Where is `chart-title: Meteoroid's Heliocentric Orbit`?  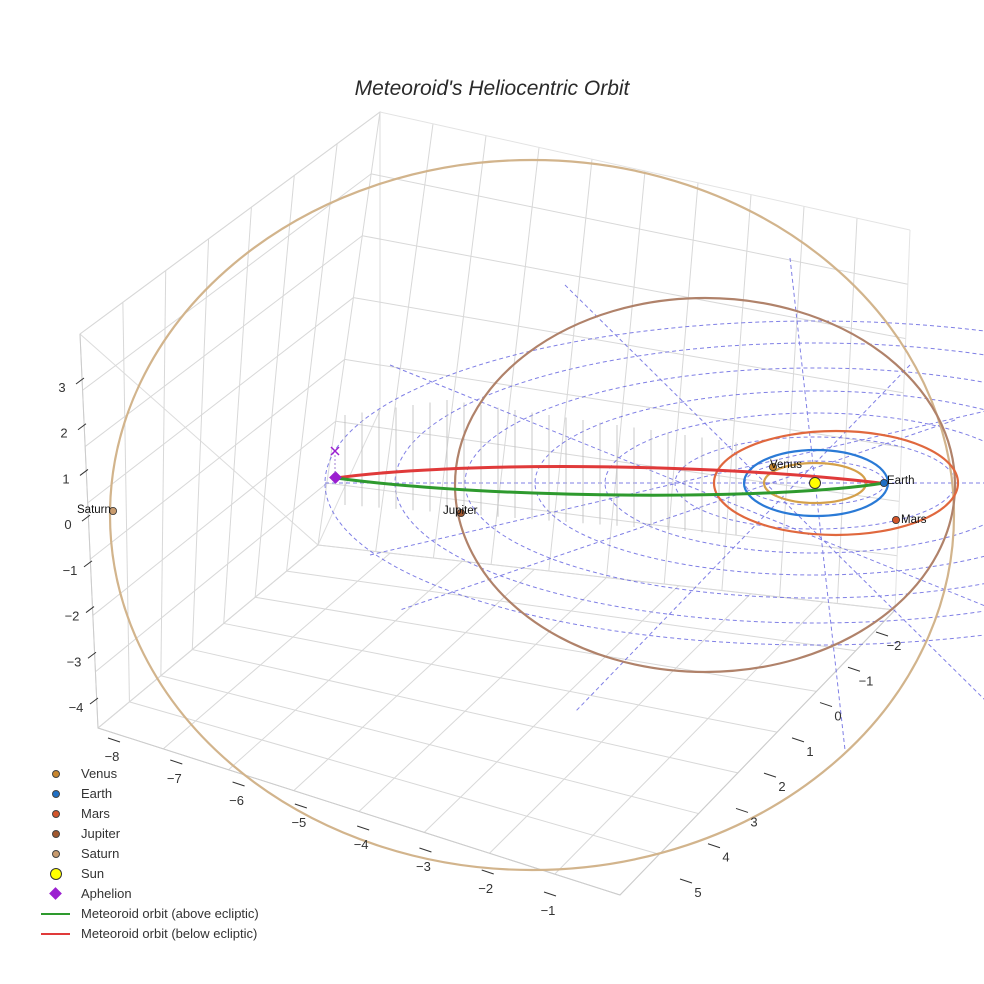
chart-title: Meteoroid's Heliocentric Orbit is located at coordinates (493, 88).